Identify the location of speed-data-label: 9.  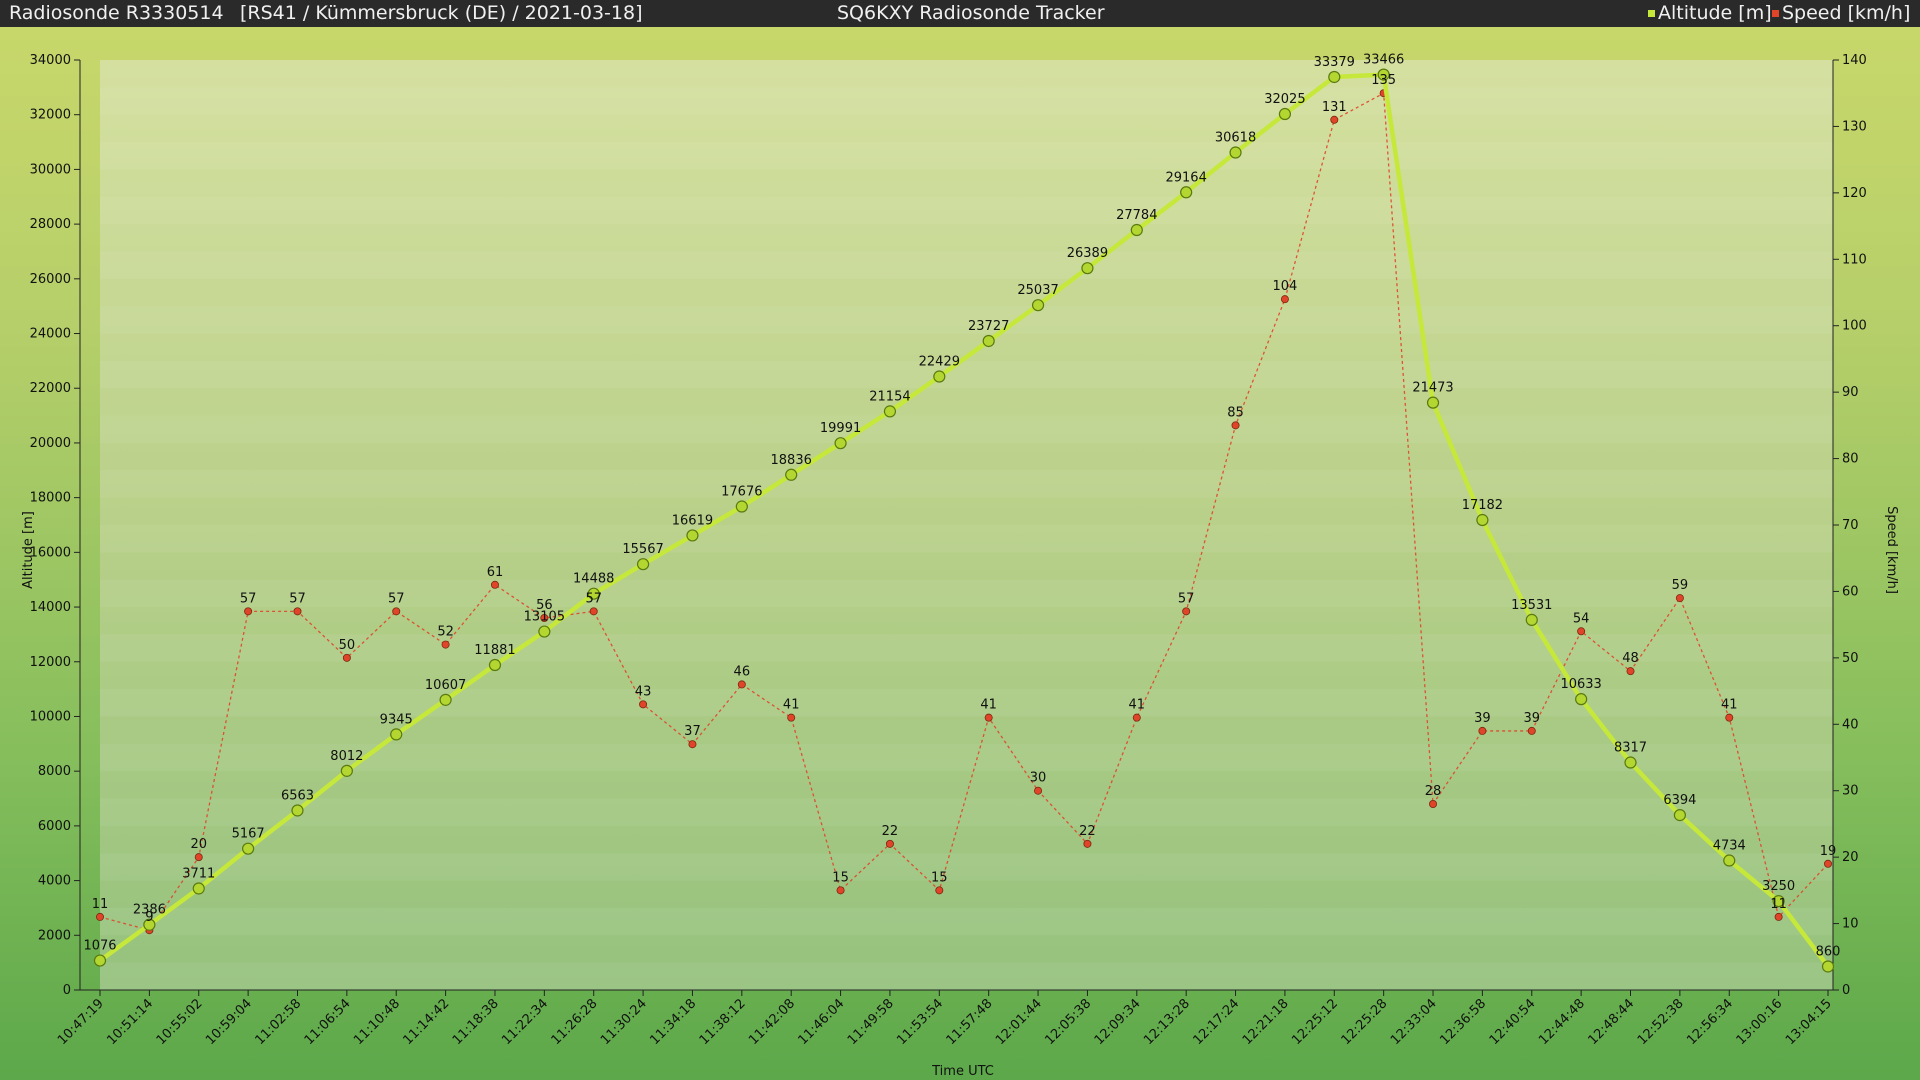
(149, 917).